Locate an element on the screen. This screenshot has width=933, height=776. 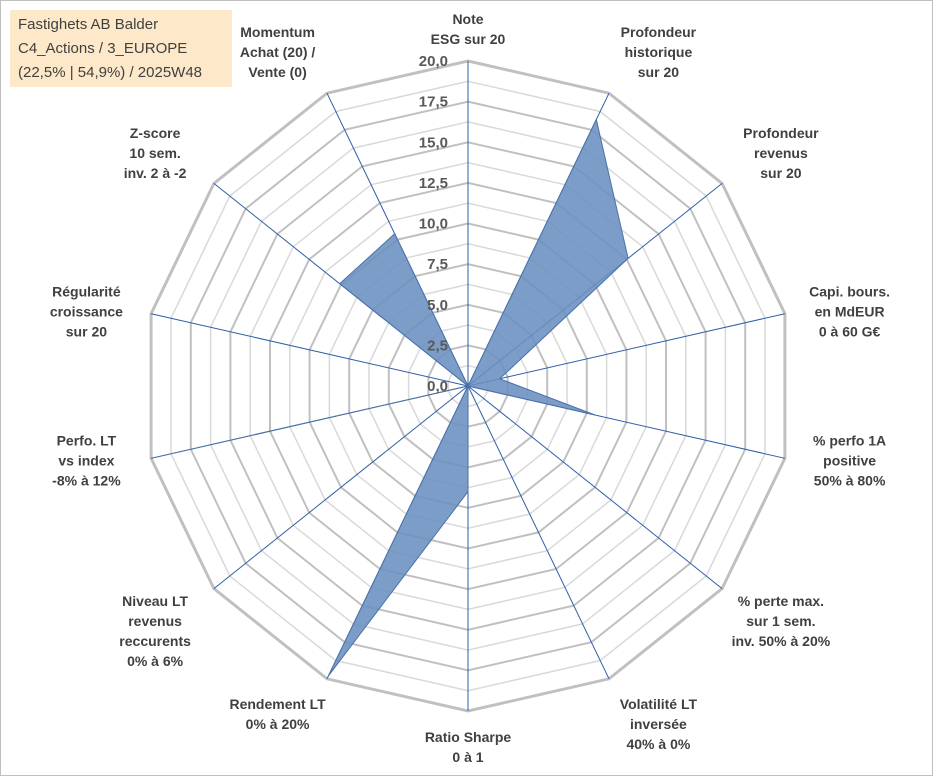
axis-label-line: reccurents is located at coordinates (155, 641).